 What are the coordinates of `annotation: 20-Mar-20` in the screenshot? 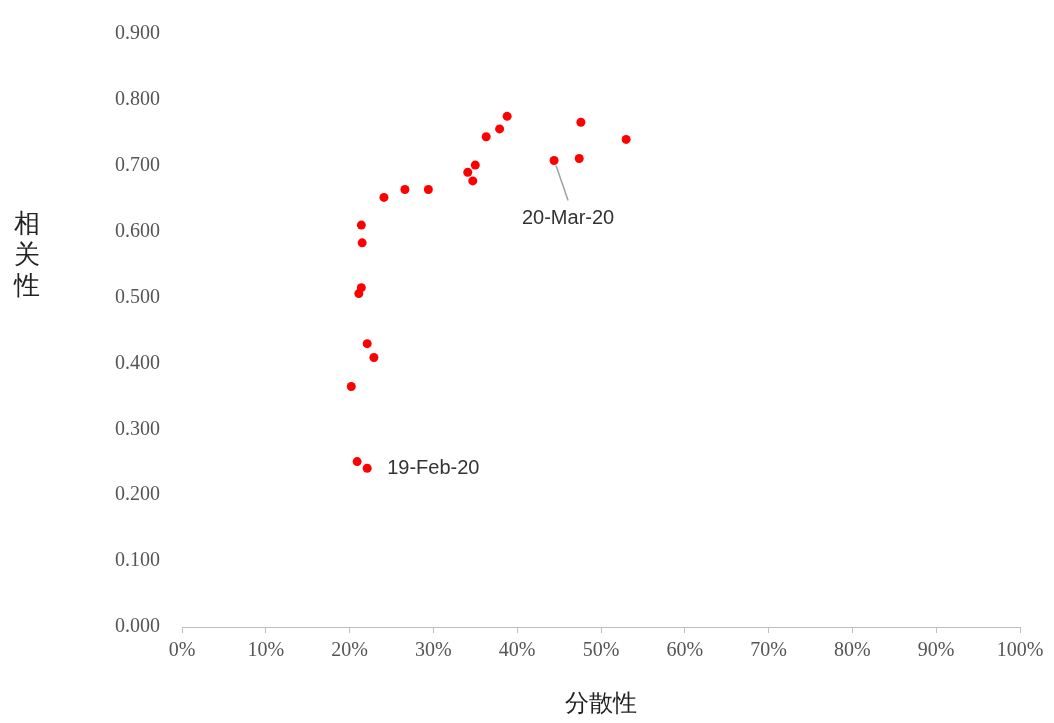 It's located at (568, 217).